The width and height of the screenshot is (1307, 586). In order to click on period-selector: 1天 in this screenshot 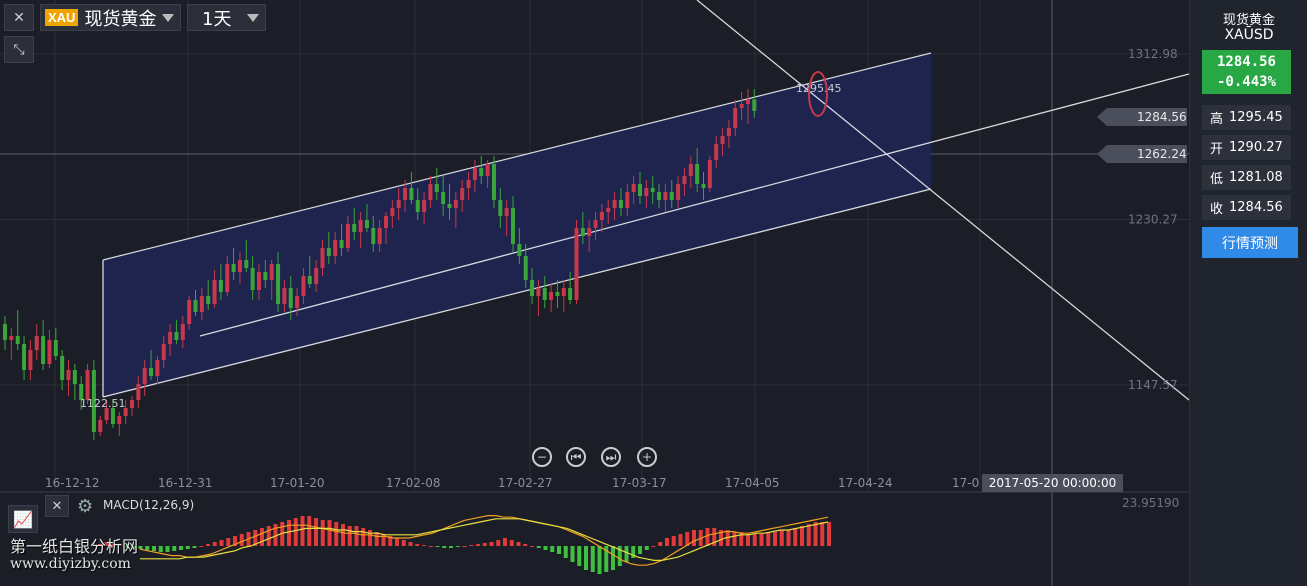, I will do `click(226, 17)`.